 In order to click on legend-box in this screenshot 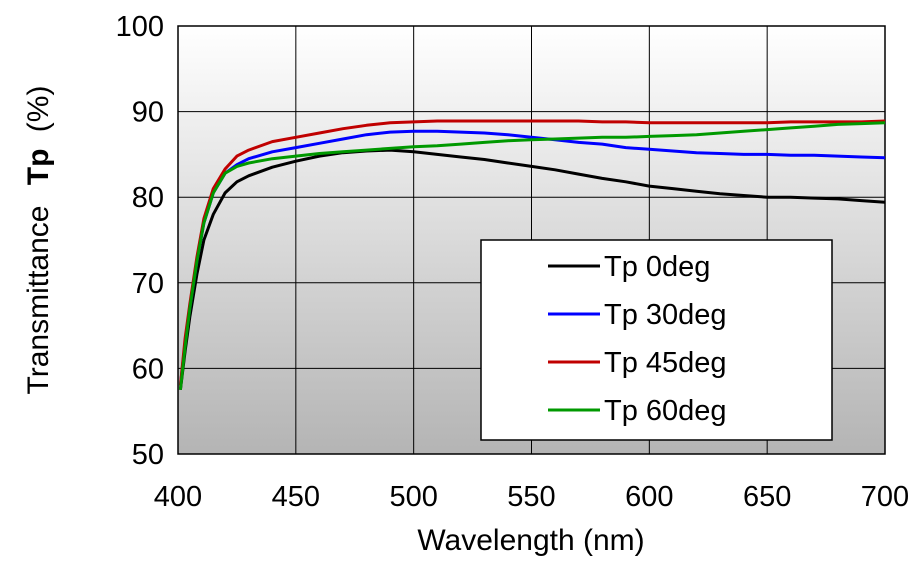, I will do `click(656, 340)`.